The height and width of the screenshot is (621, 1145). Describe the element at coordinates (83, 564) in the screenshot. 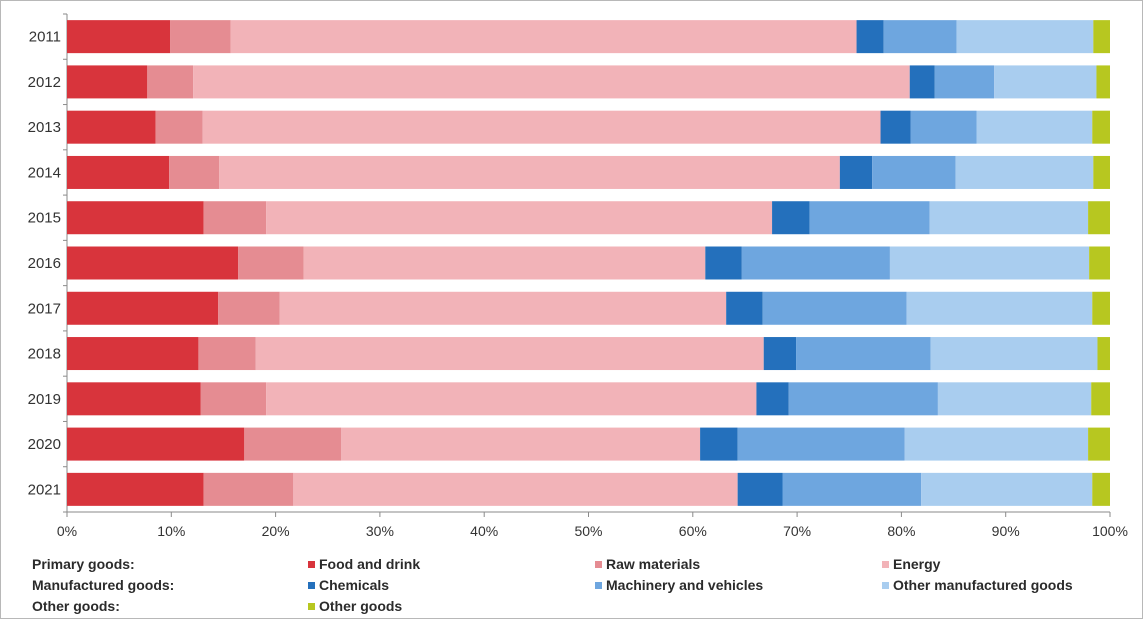

I see `legend-group-primary: Primary goods:` at that location.